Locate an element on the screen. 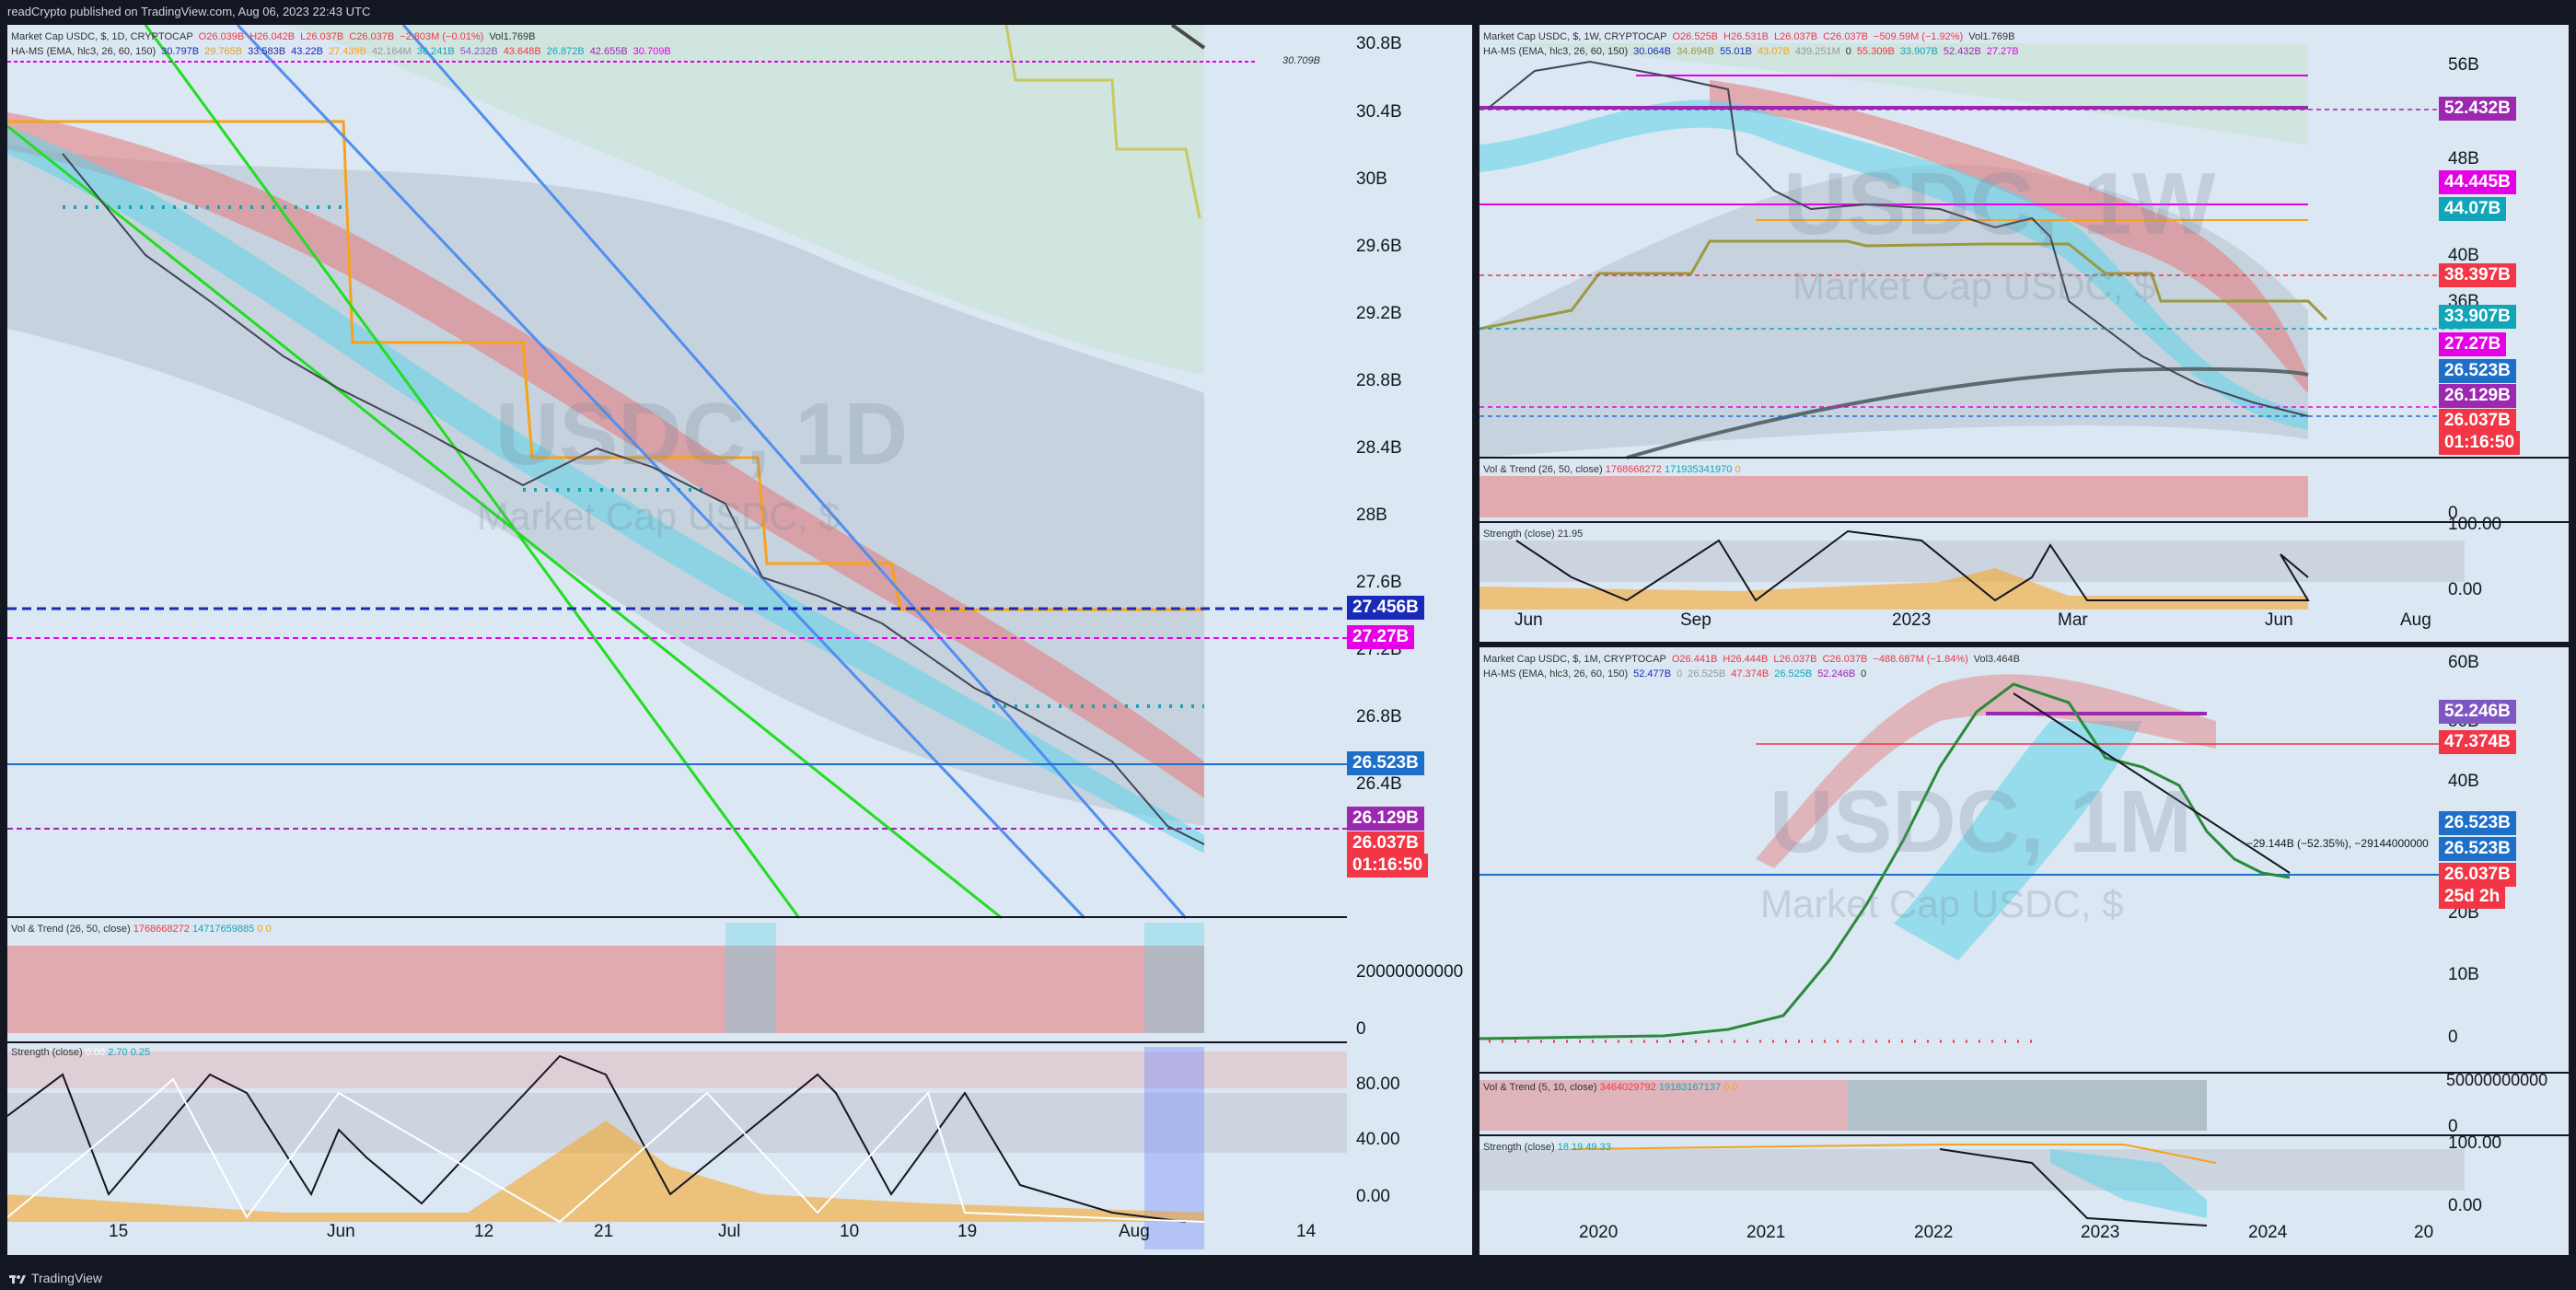  daily-watermark-title: USDC, 1D is located at coordinates (702, 434).